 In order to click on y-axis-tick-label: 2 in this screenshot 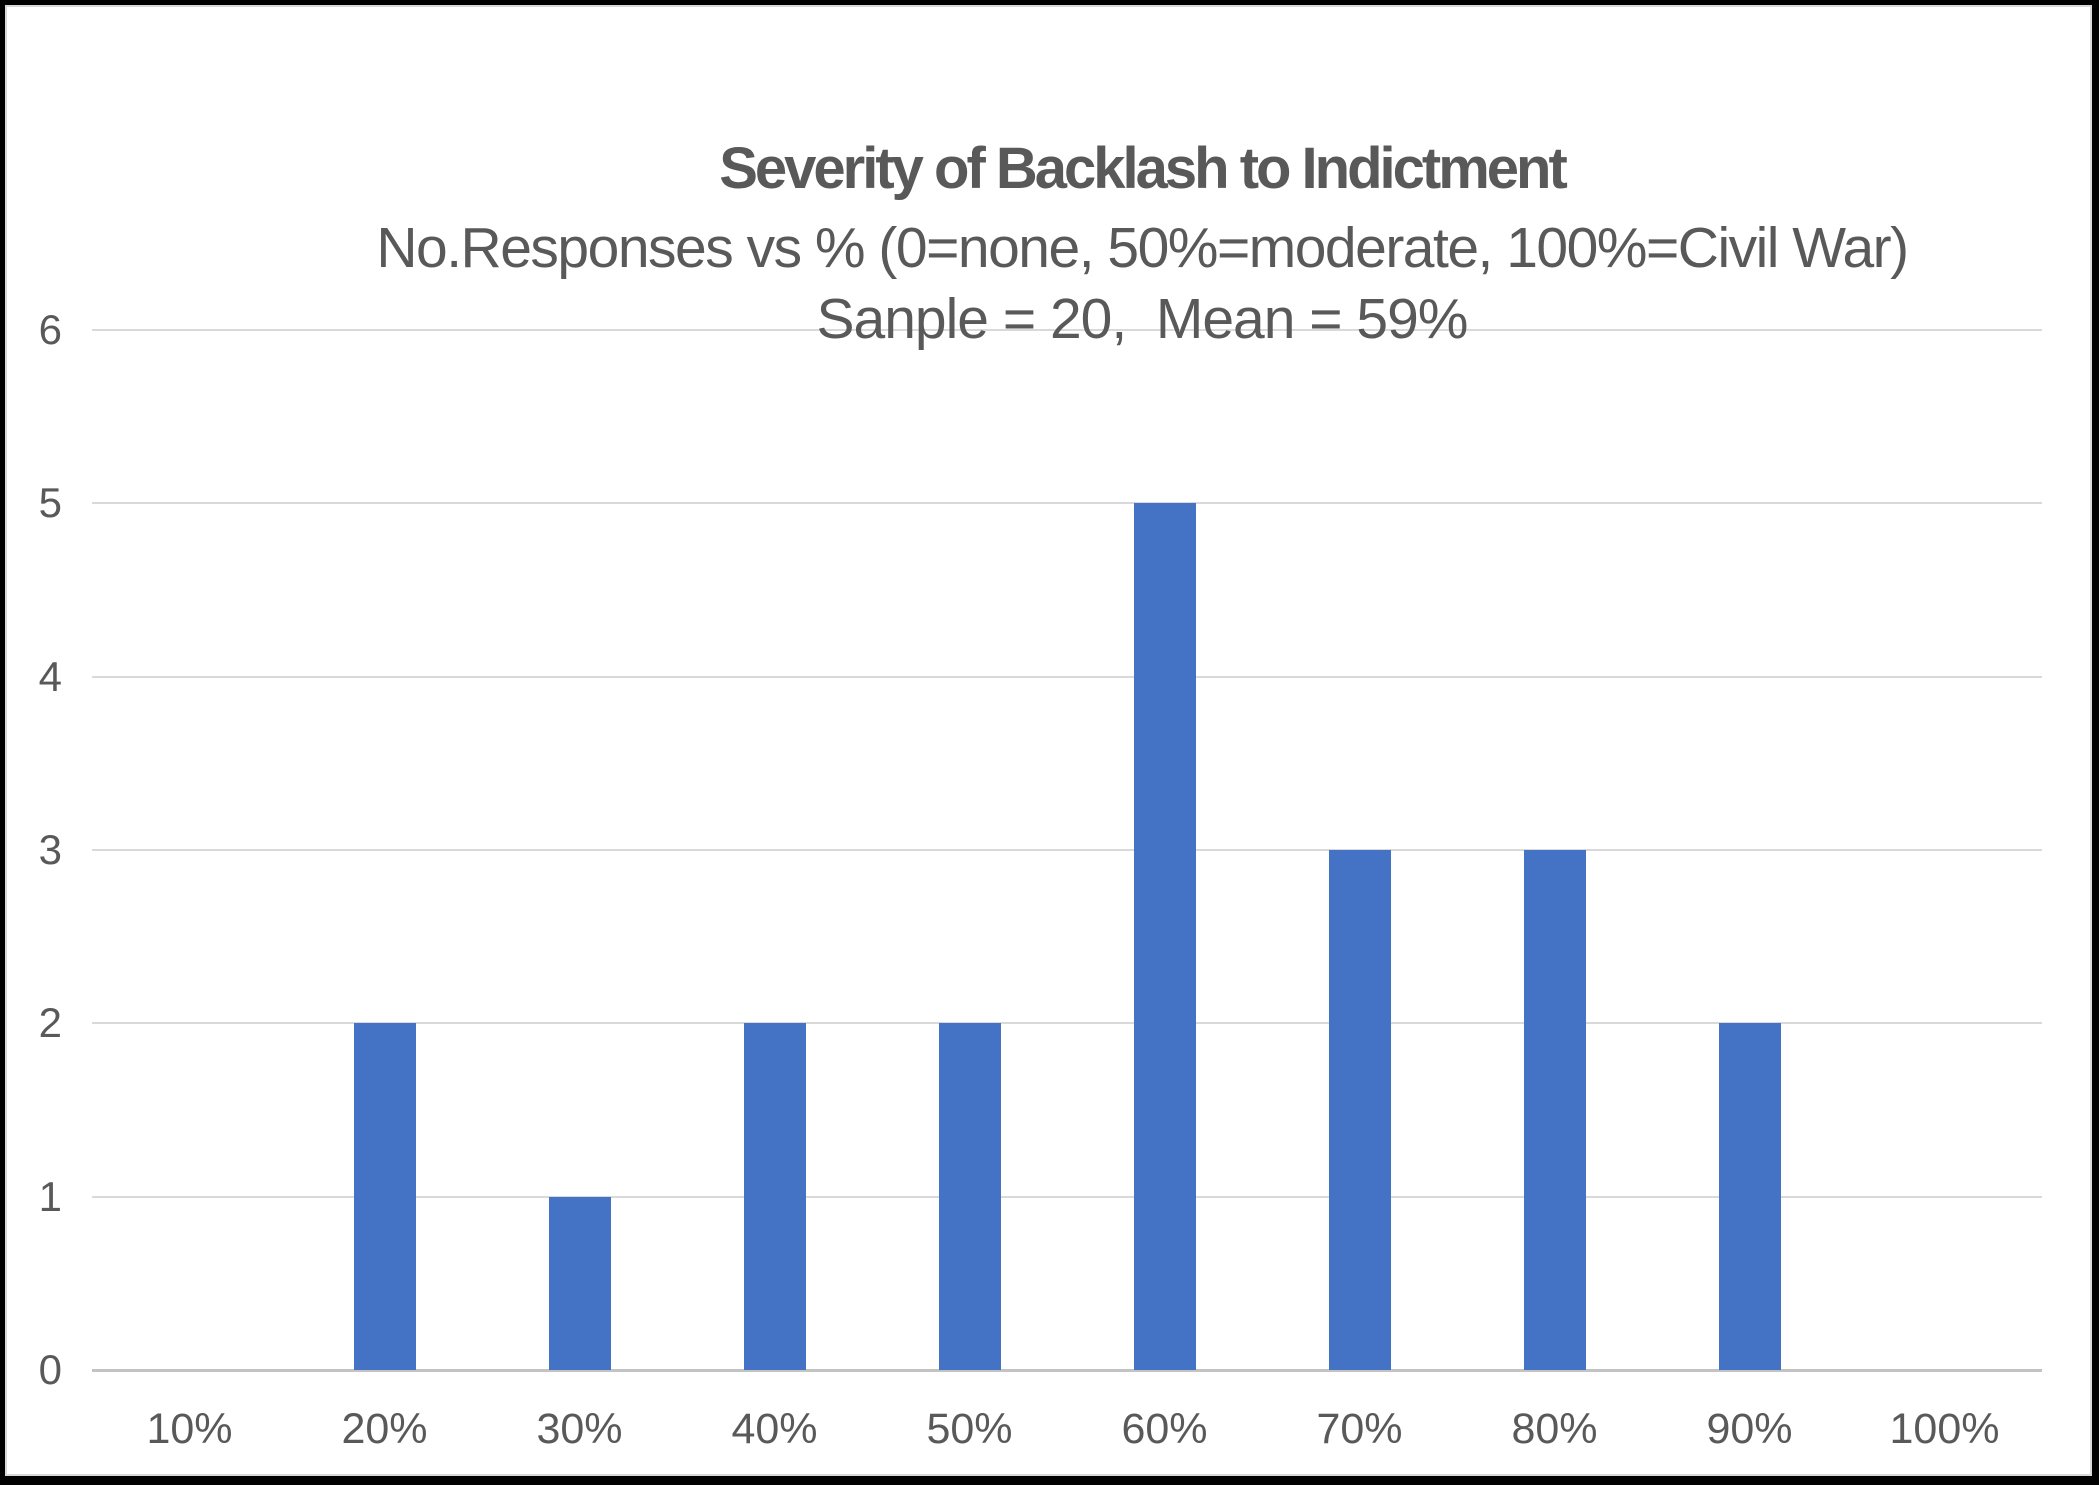, I will do `click(50, 1023)`.